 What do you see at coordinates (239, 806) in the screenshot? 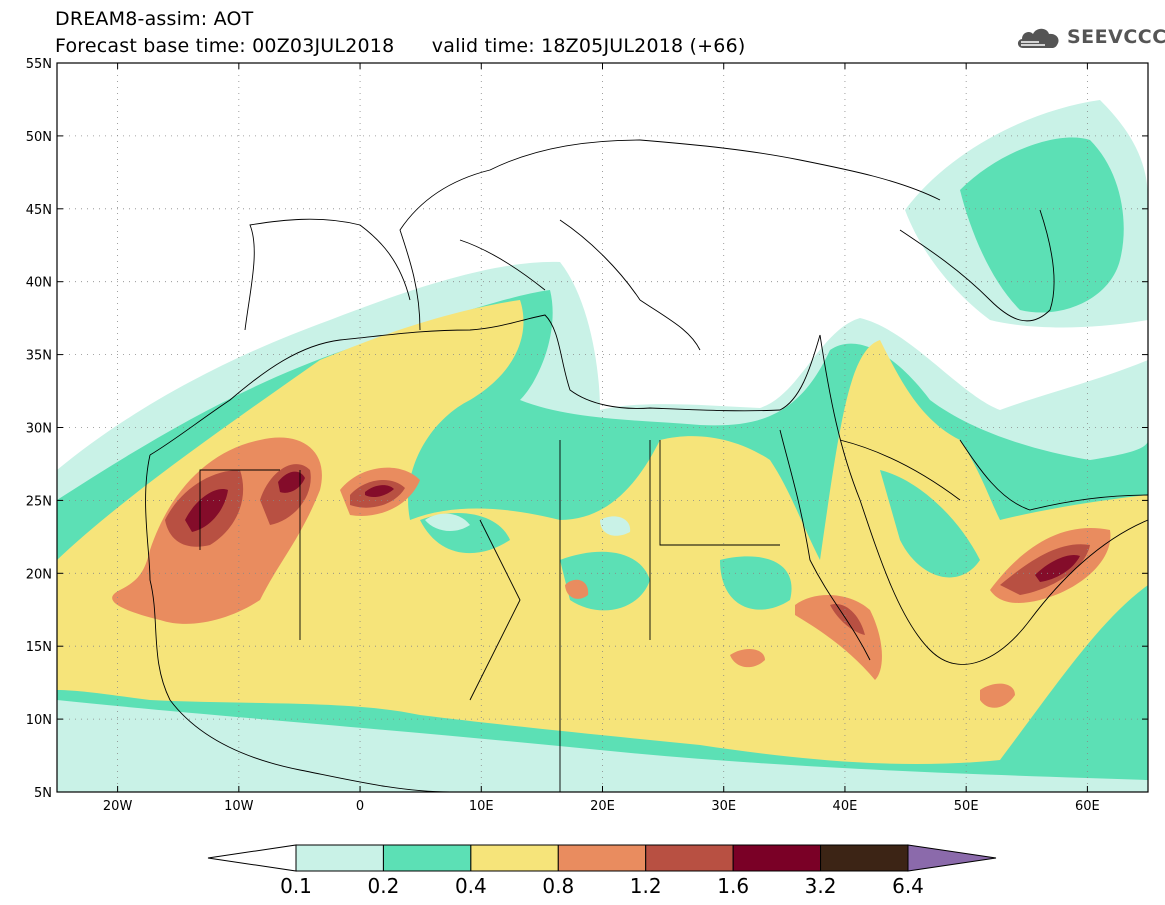
I see `lon-tick-label: 10W` at bounding box center [239, 806].